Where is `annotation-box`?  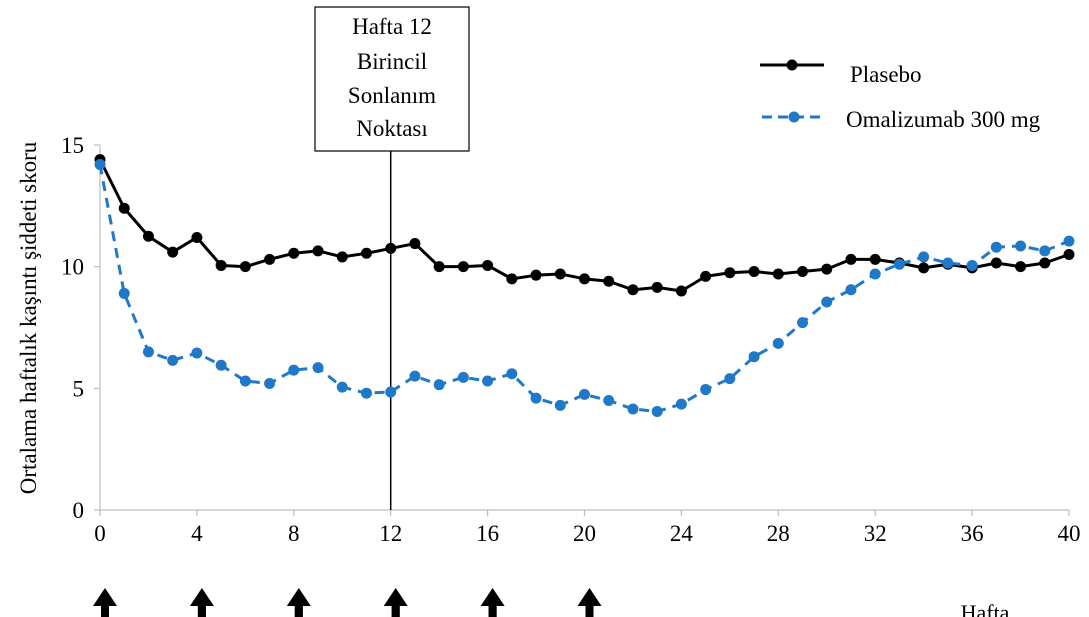
annotation-box is located at coordinates (392, 79).